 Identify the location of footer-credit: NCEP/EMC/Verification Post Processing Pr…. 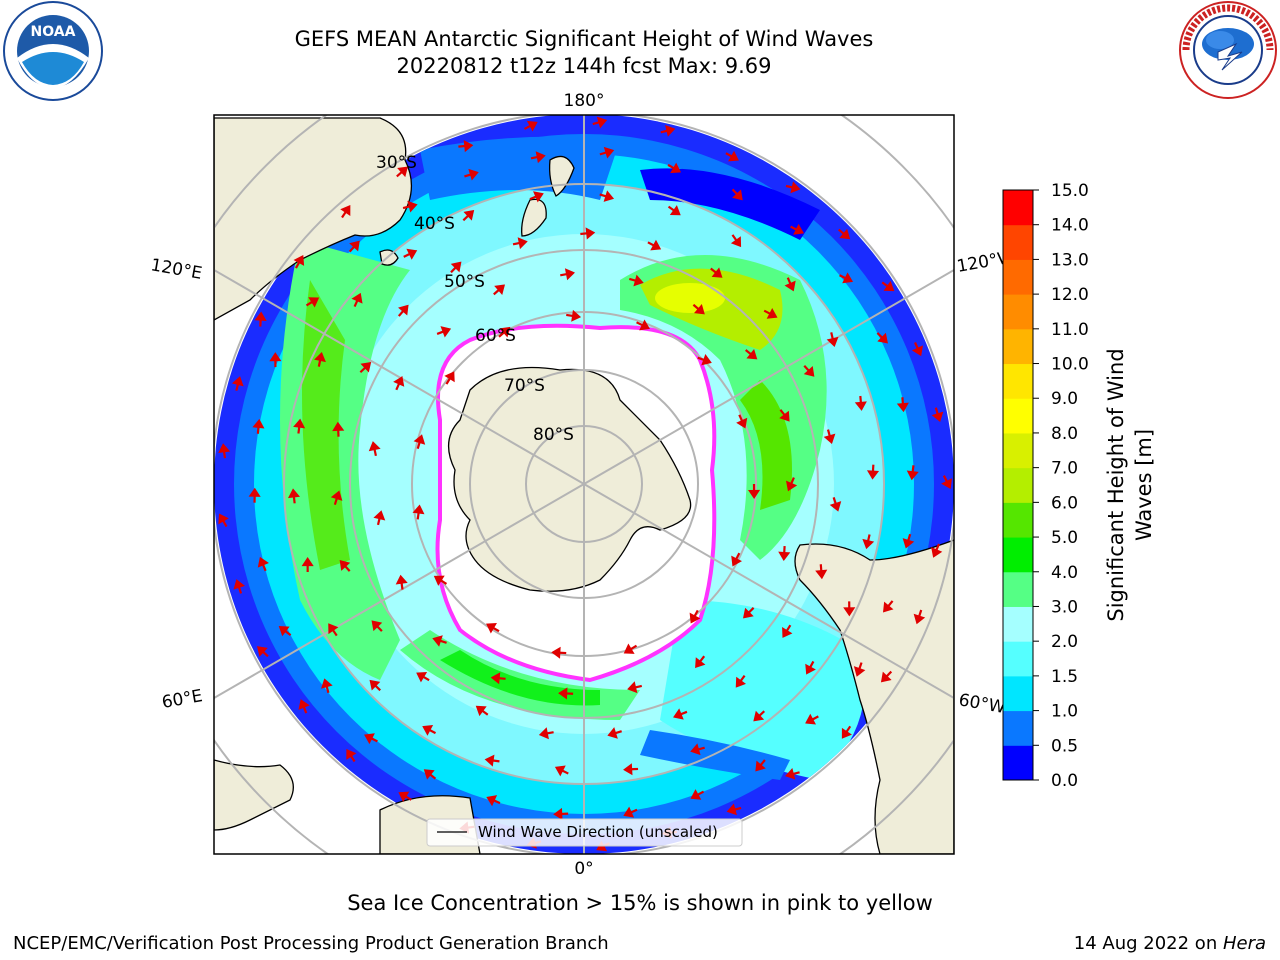
(311, 943).